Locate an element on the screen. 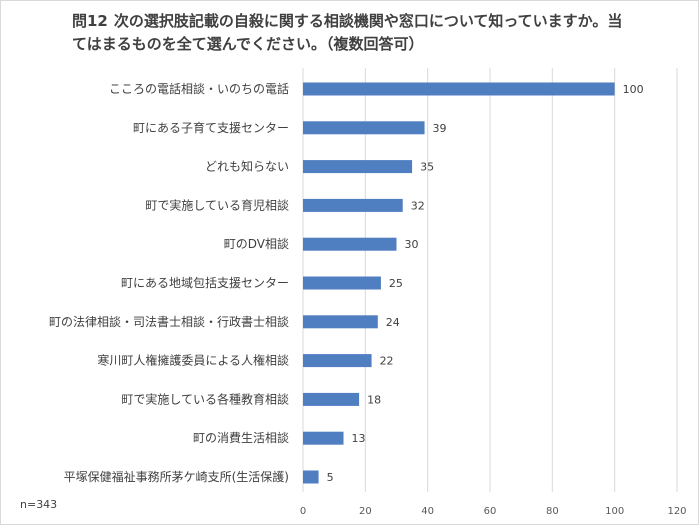  data-label: 13 is located at coordinates (359, 438).